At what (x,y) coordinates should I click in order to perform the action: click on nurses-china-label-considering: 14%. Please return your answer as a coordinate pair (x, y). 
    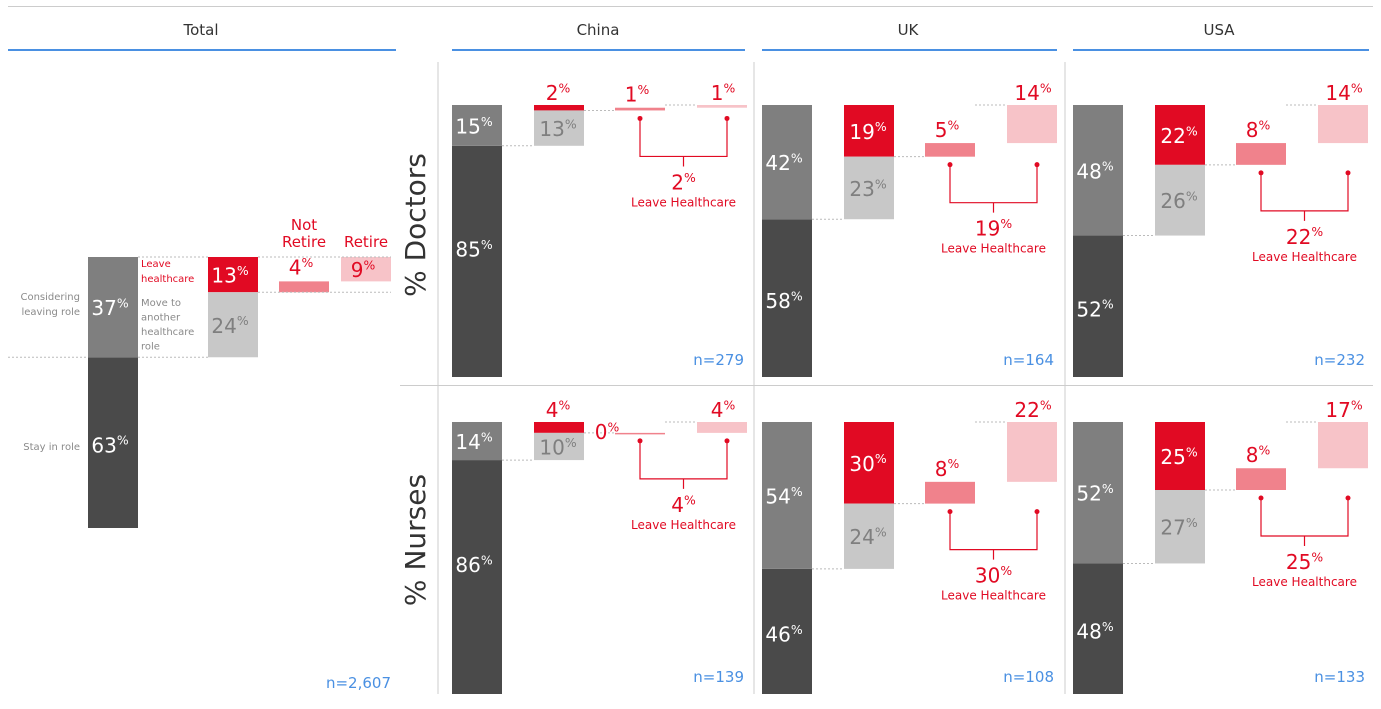
    Looking at the image, I should click on (473, 441).